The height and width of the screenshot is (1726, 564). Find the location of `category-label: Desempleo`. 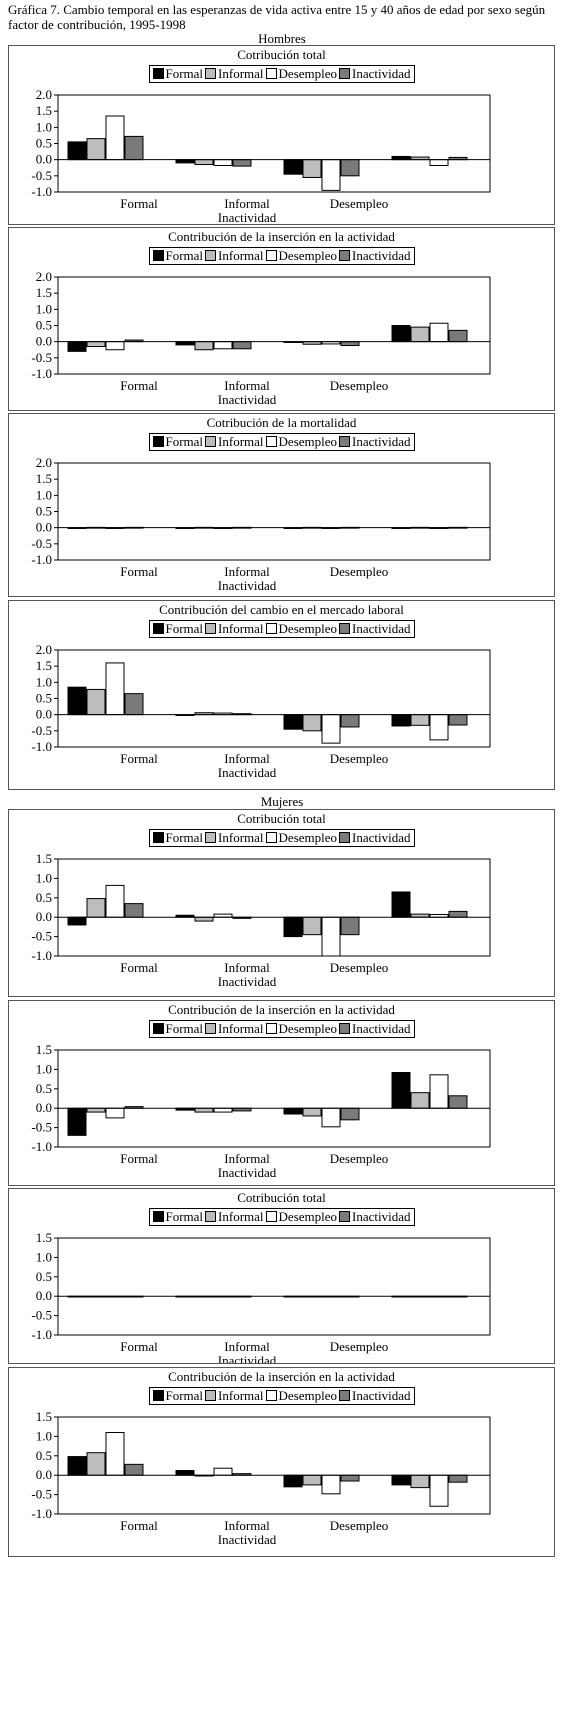

category-label: Desempleo is located at coordinates (359, 385).